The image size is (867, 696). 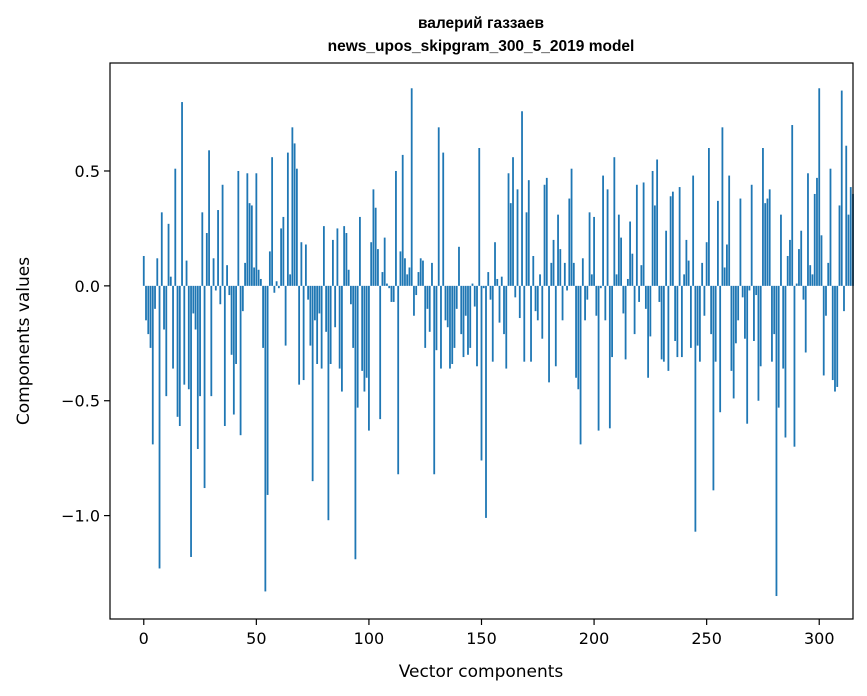 I want to click on y-axis-ticks: 0.5 0.0 −0.5 −1.0, so click(x=85, y=344).